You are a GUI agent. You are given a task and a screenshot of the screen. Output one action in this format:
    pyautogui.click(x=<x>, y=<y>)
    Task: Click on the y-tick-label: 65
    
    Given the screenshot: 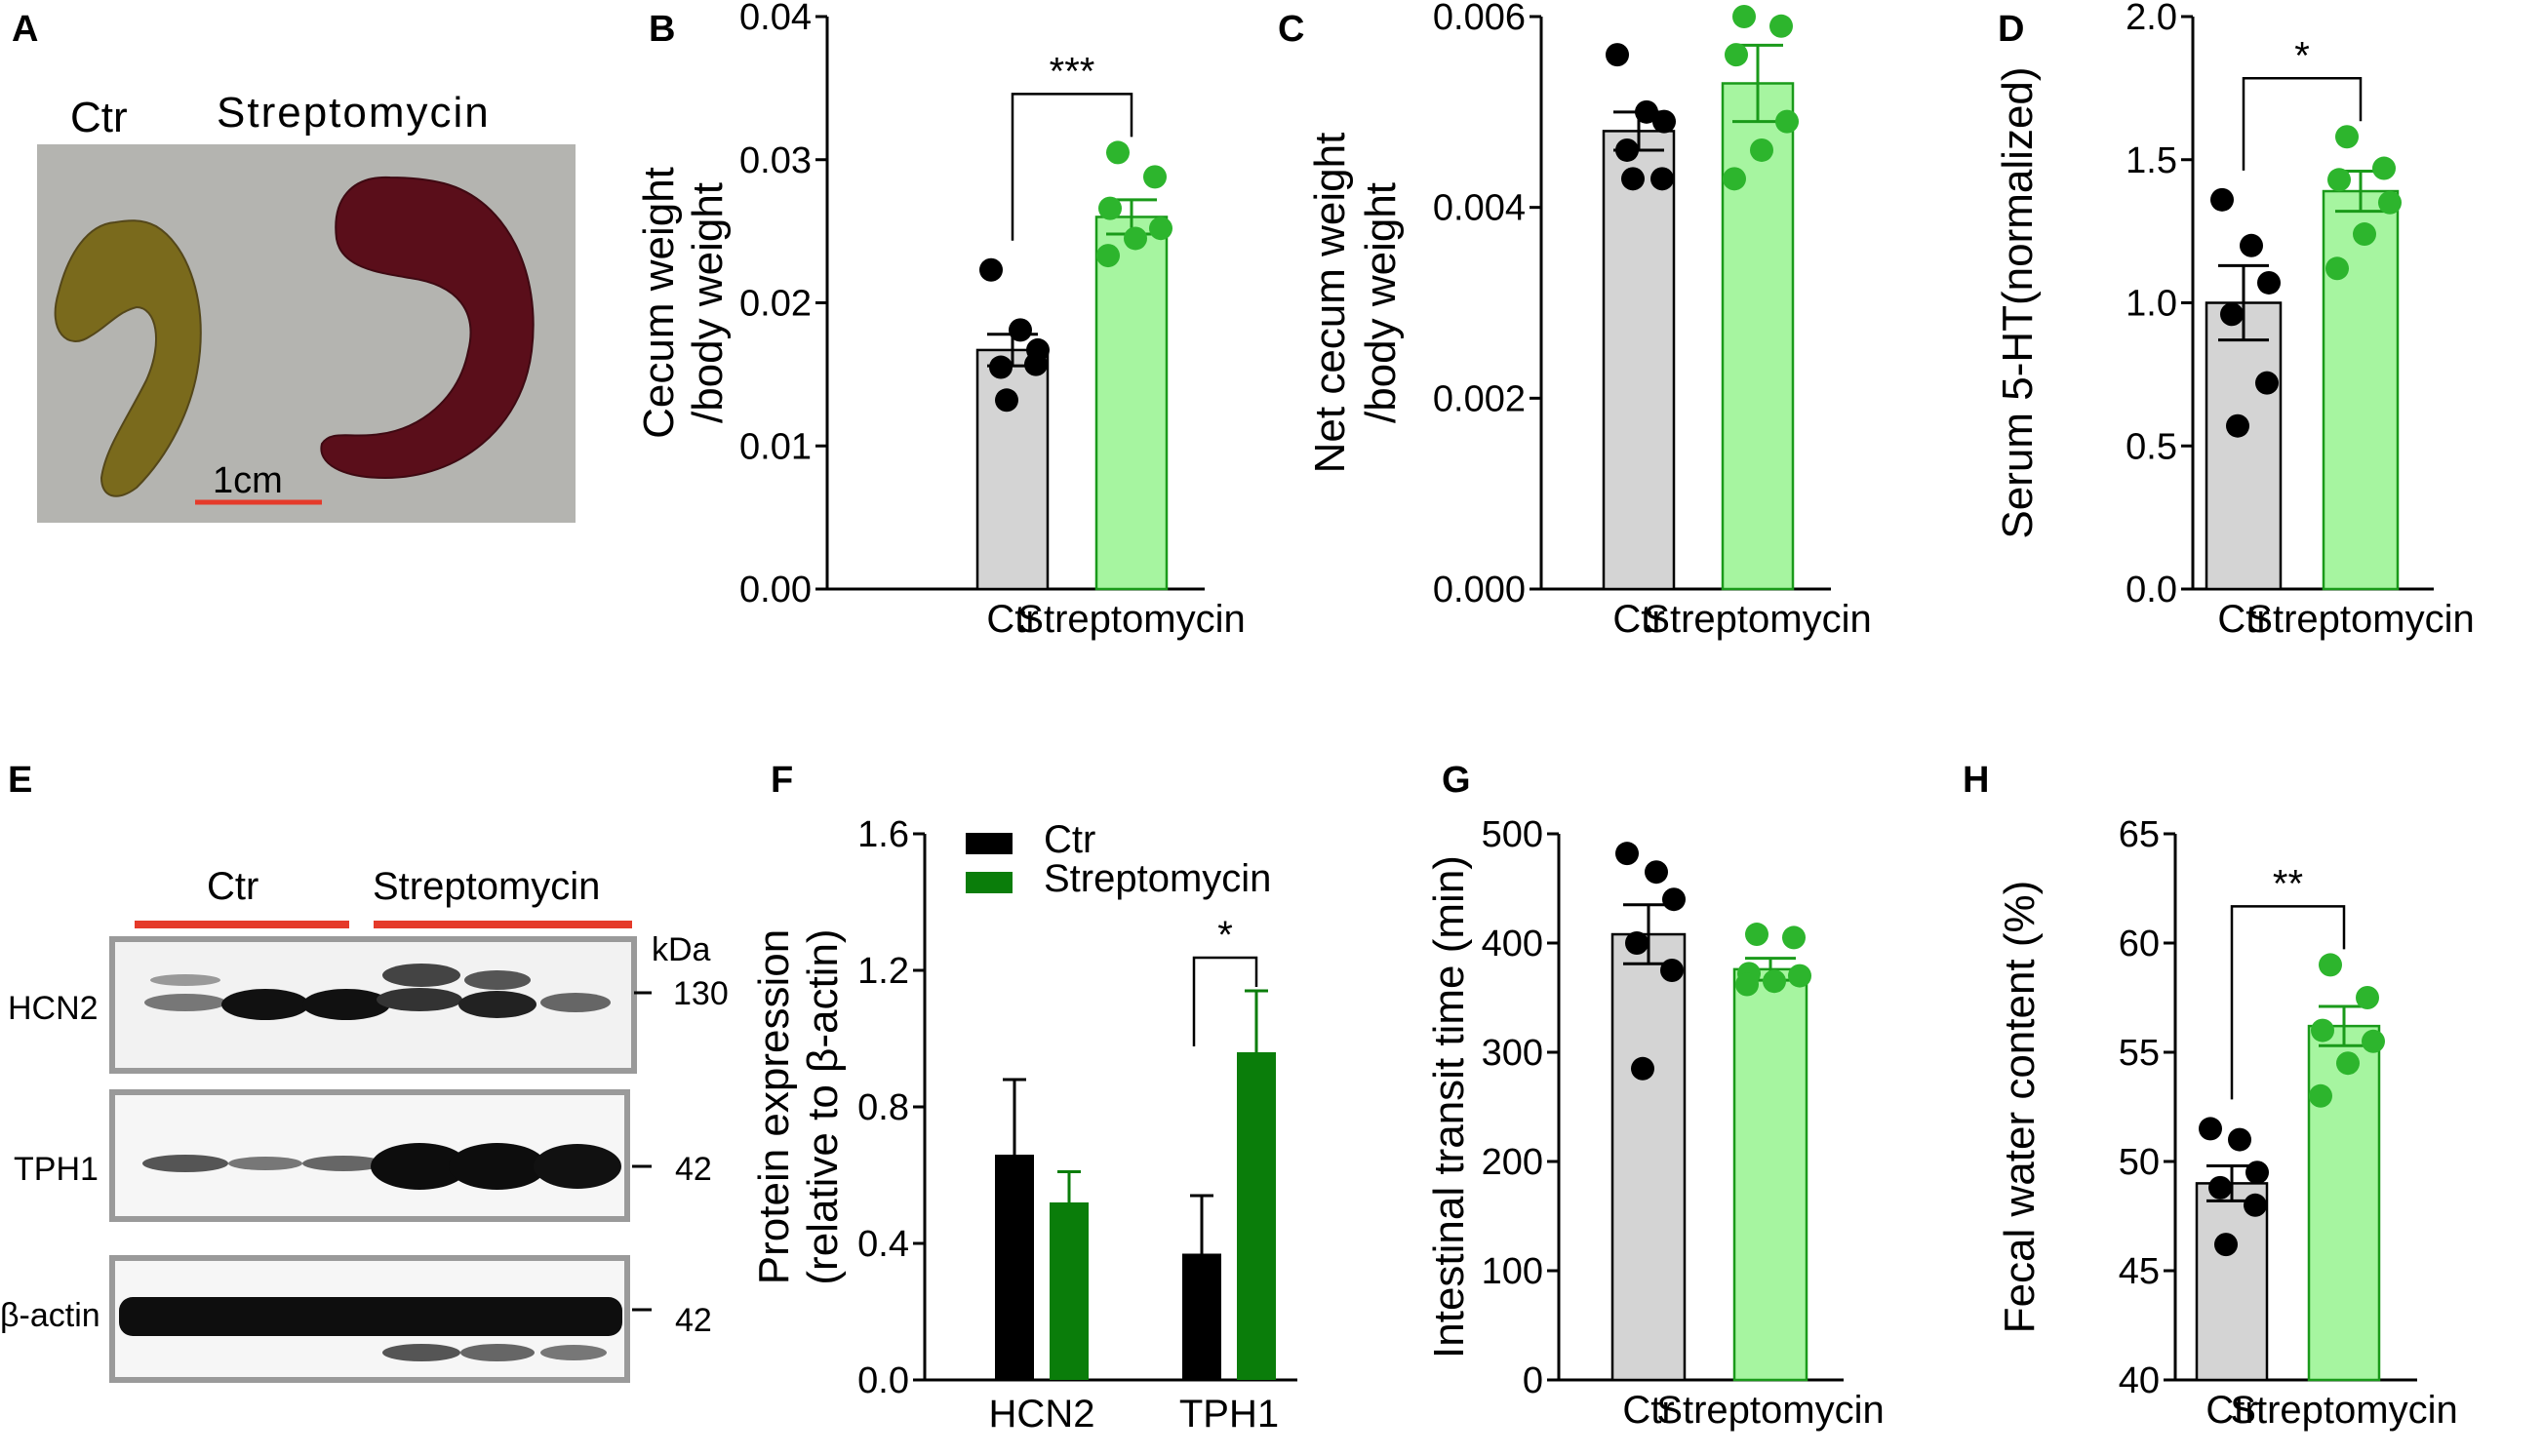 What is the action you would take?
    pyautogui.click(x=2139, y=834)
    